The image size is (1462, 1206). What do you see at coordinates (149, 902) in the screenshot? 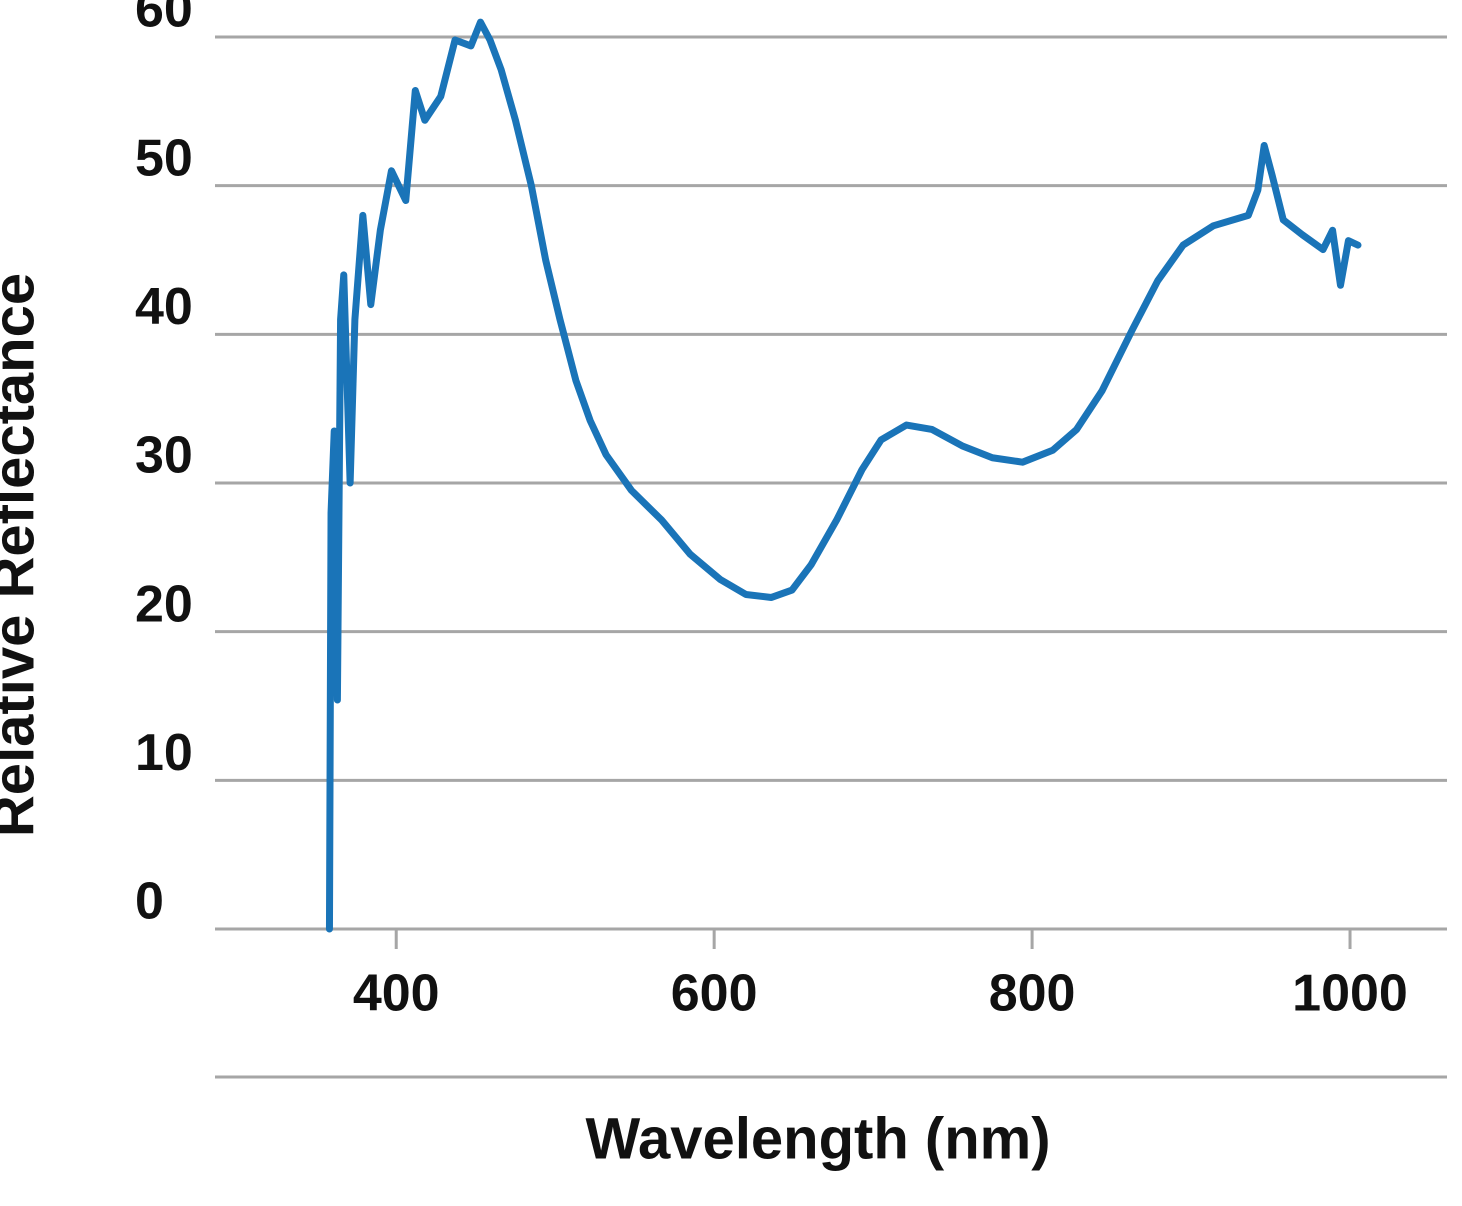
I see `y-tick-label: 0` at bounding box center [149, 902].